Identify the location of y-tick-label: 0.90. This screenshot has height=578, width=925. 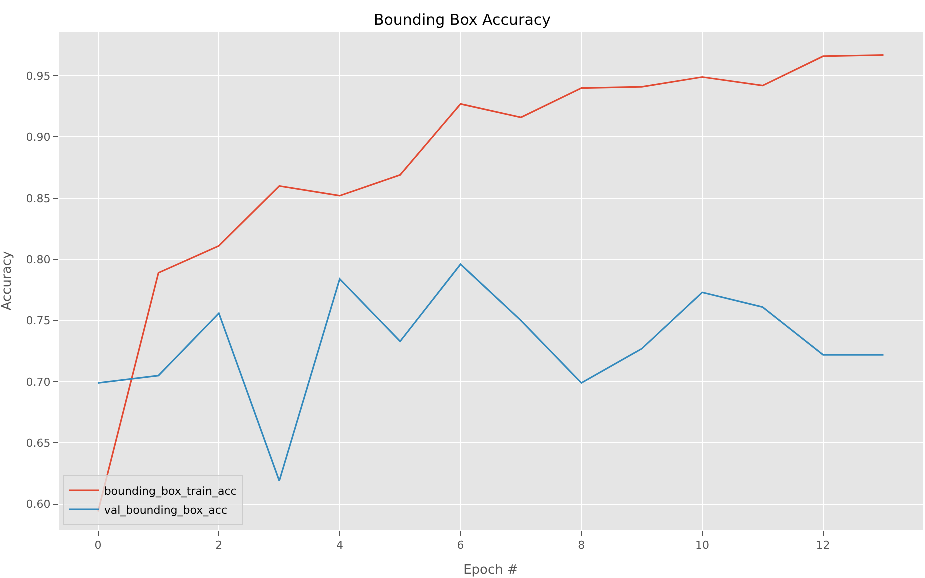
(38, 137).